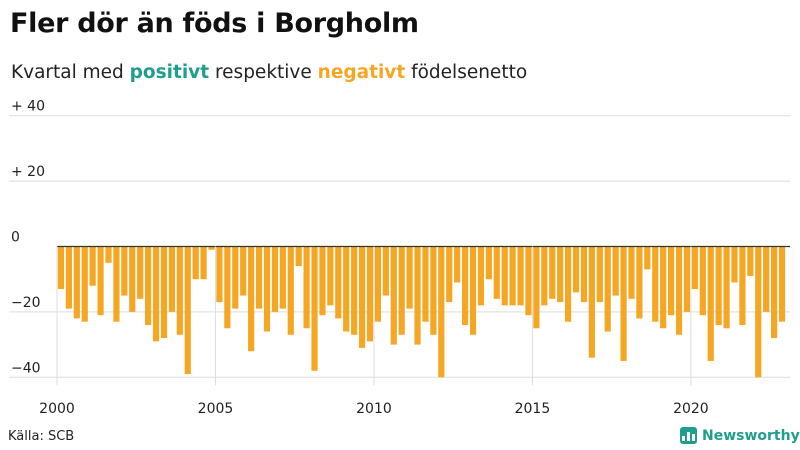  I want to click on x-tick-label: 2020, so click(691, 409).